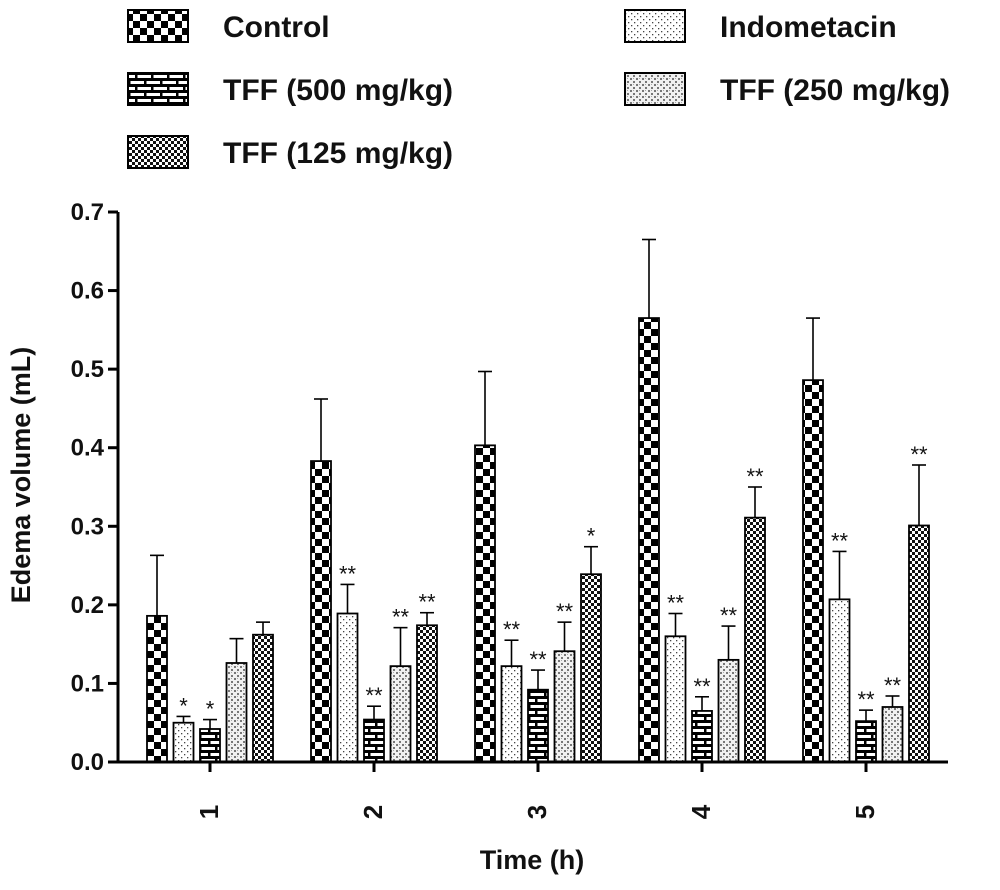 The image size is (1000, 890). I want to click on legend-label-5: TFF (125 mg/kg), so click(338, 153).